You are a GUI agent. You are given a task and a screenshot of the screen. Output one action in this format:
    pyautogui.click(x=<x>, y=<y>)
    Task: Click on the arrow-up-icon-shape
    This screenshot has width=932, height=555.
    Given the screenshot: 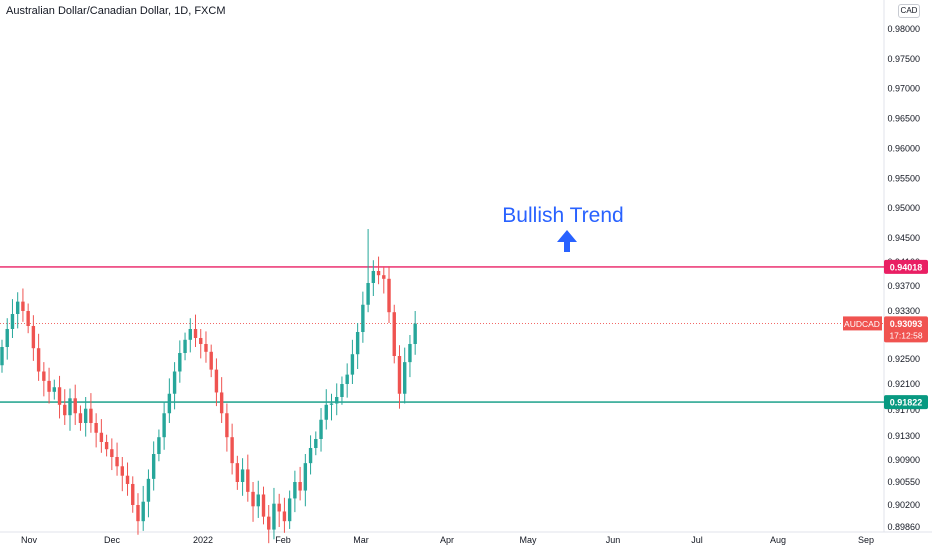 What is the action you would take?
    pyautogui.click(x=567, y=241)
    